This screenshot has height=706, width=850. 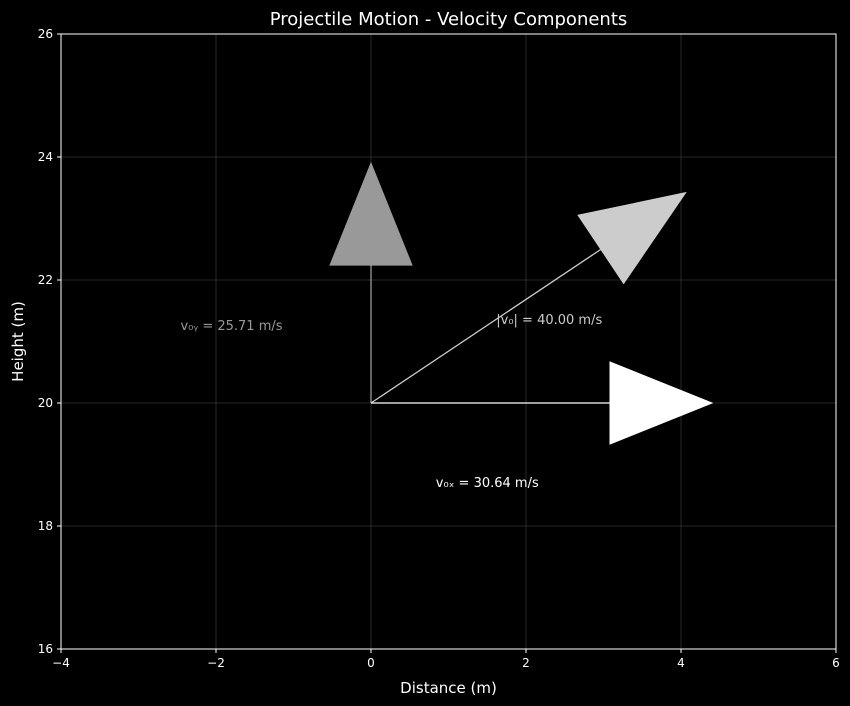 What do you see at coordinates (487, 483) in the screenshot?
I see `vector-label-vx: v₀ₓ = 30.64 m/s` at bounding box center [487, 483].